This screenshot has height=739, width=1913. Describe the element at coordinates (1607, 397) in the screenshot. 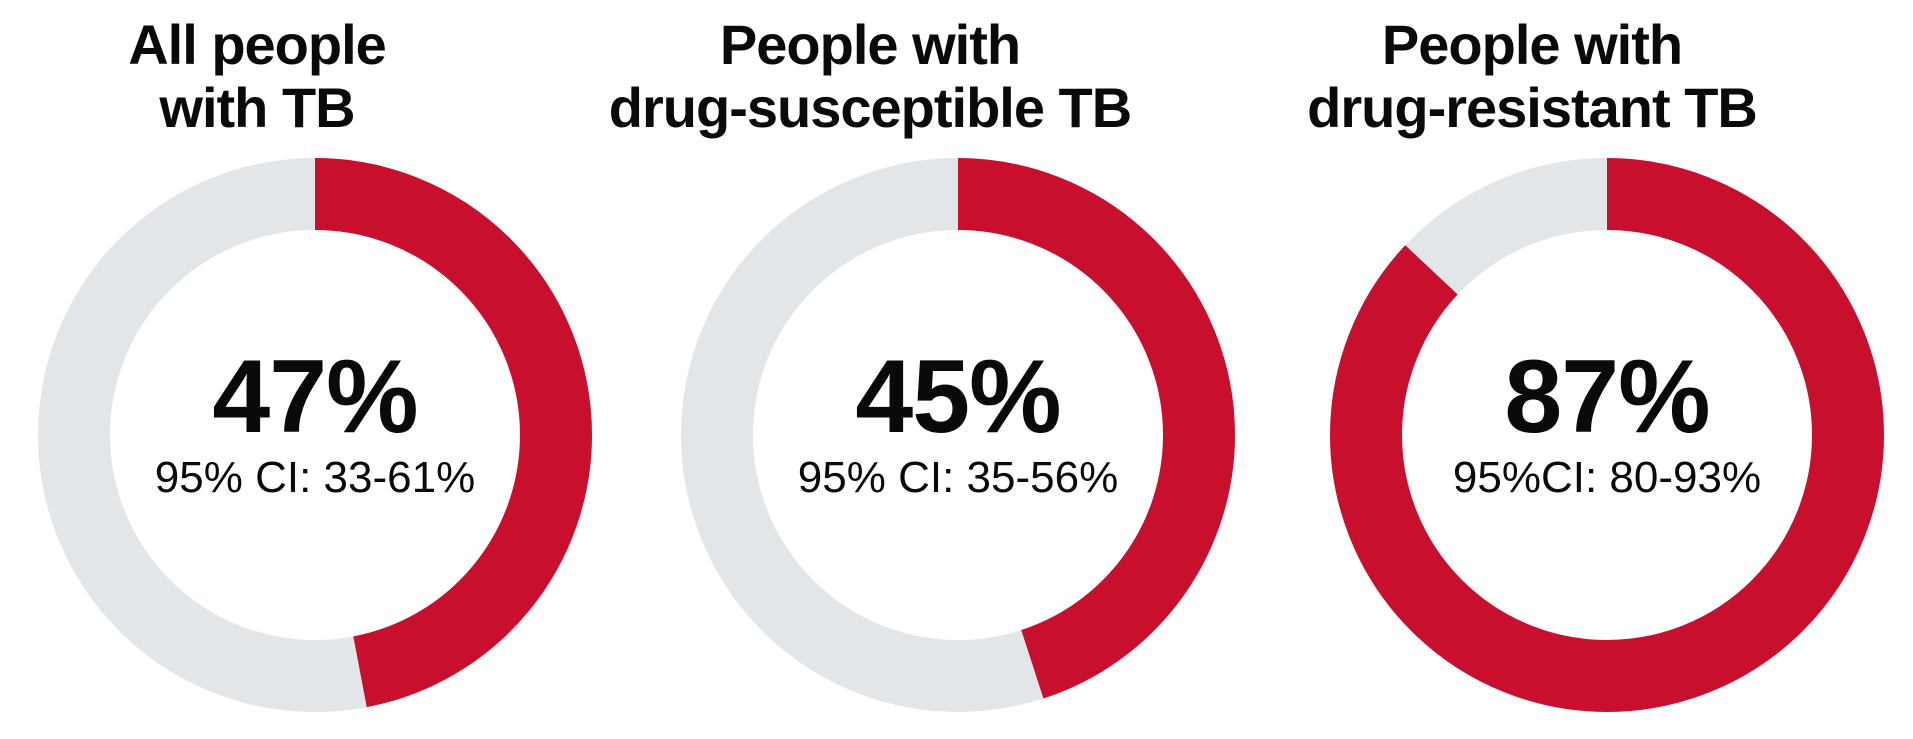

I see `value-percentage: 87%` at that location.